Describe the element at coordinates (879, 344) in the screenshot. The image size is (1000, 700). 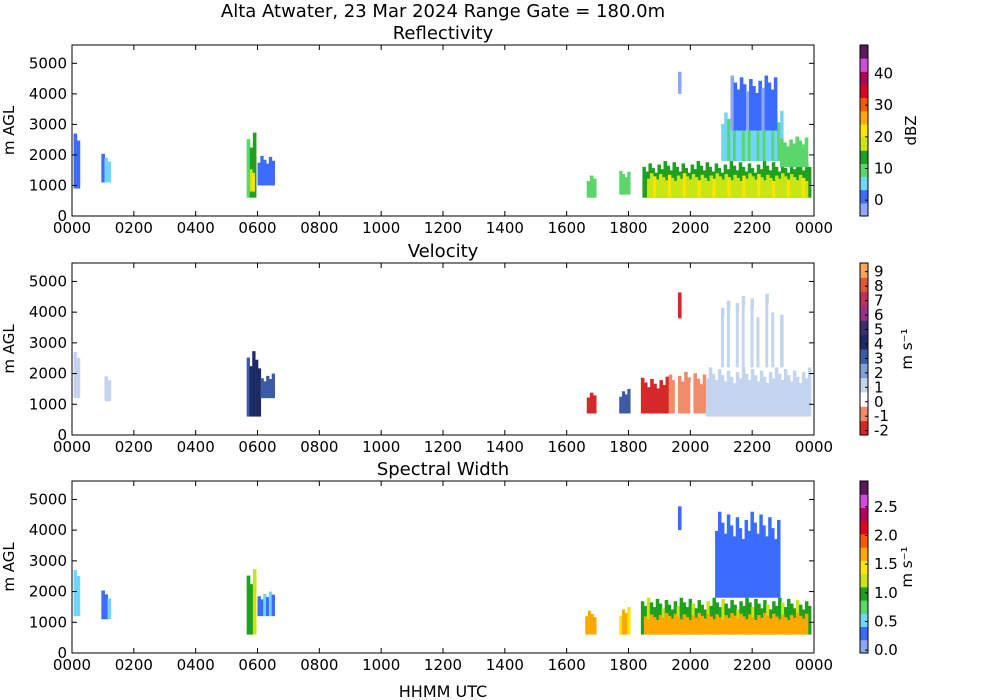
I see `colorbar-tick-label: 4` at that location.